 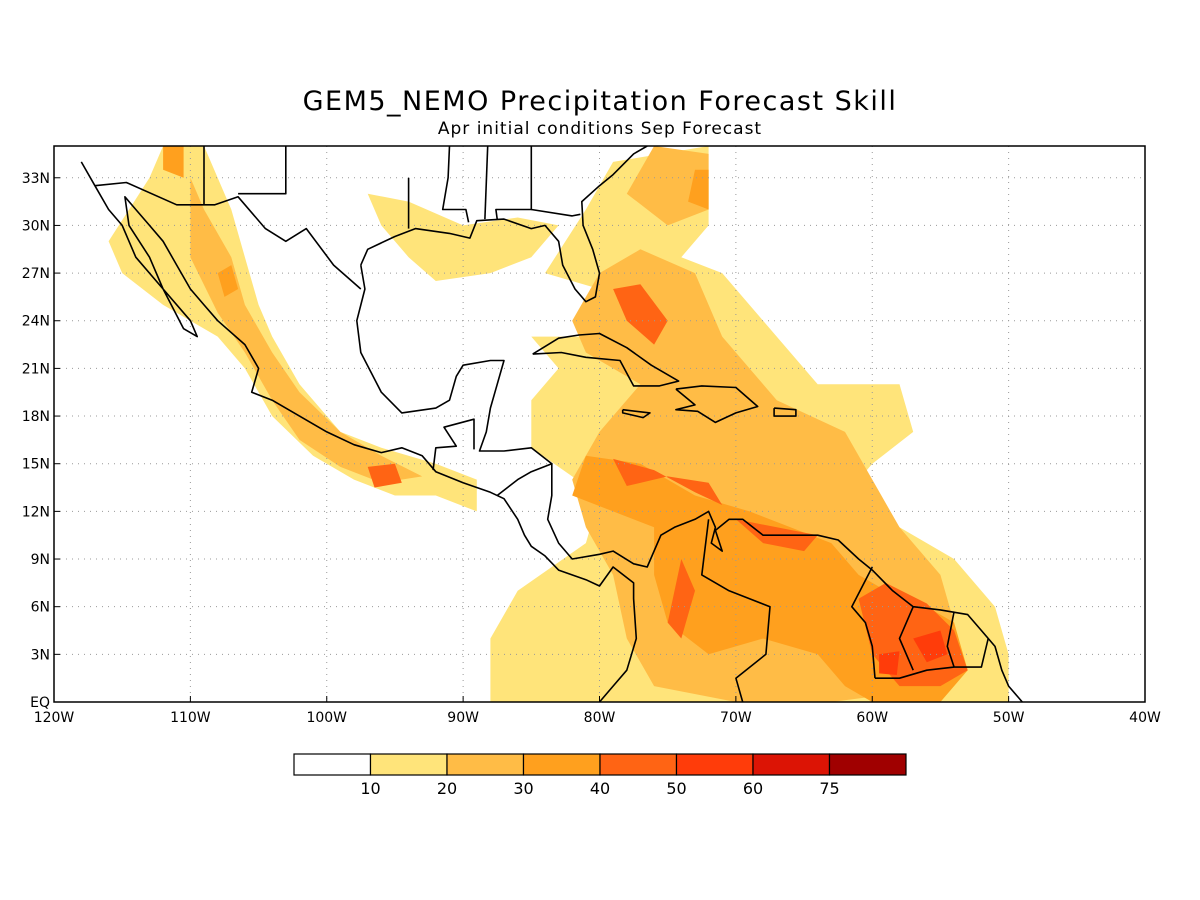 What do you see at coordinates (262, 170) in the screenshot?
I see `coastline-texas-new-mexico` at bounding box center [262, 170].